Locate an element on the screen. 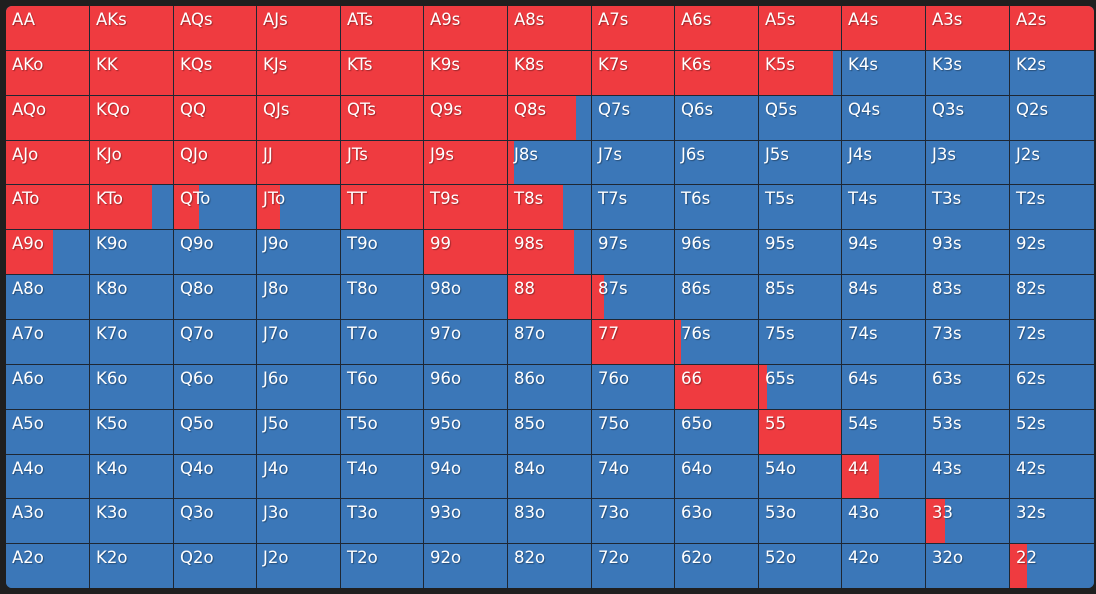 Image resolution: width=1096 pixels, height=594 pixels. hand-cell-73o: 73o is located at coordinates (633, 521).